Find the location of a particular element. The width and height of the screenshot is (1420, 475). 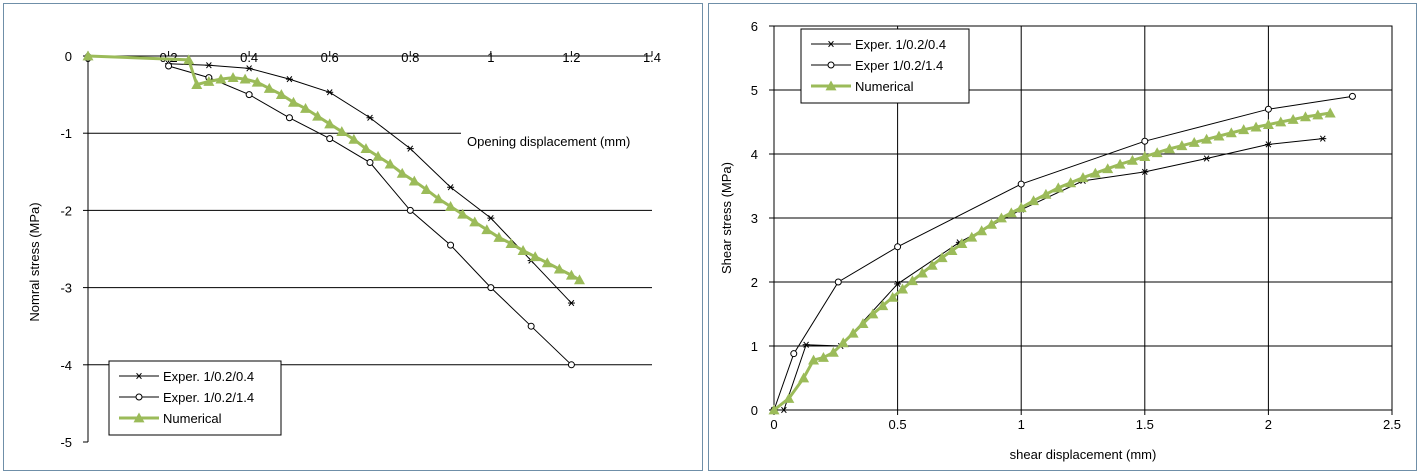

x-tick-label: 0.8 is located at coordinates (410, 57).